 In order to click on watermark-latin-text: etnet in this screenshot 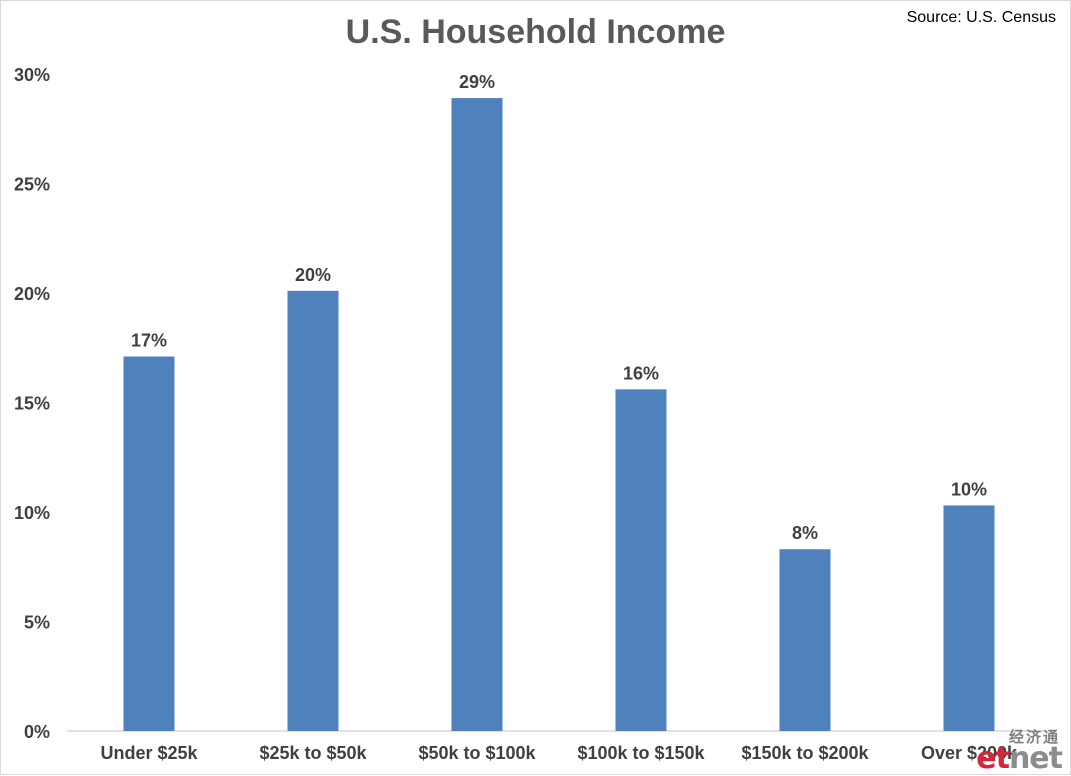, I will do `click(1019, 758)`.